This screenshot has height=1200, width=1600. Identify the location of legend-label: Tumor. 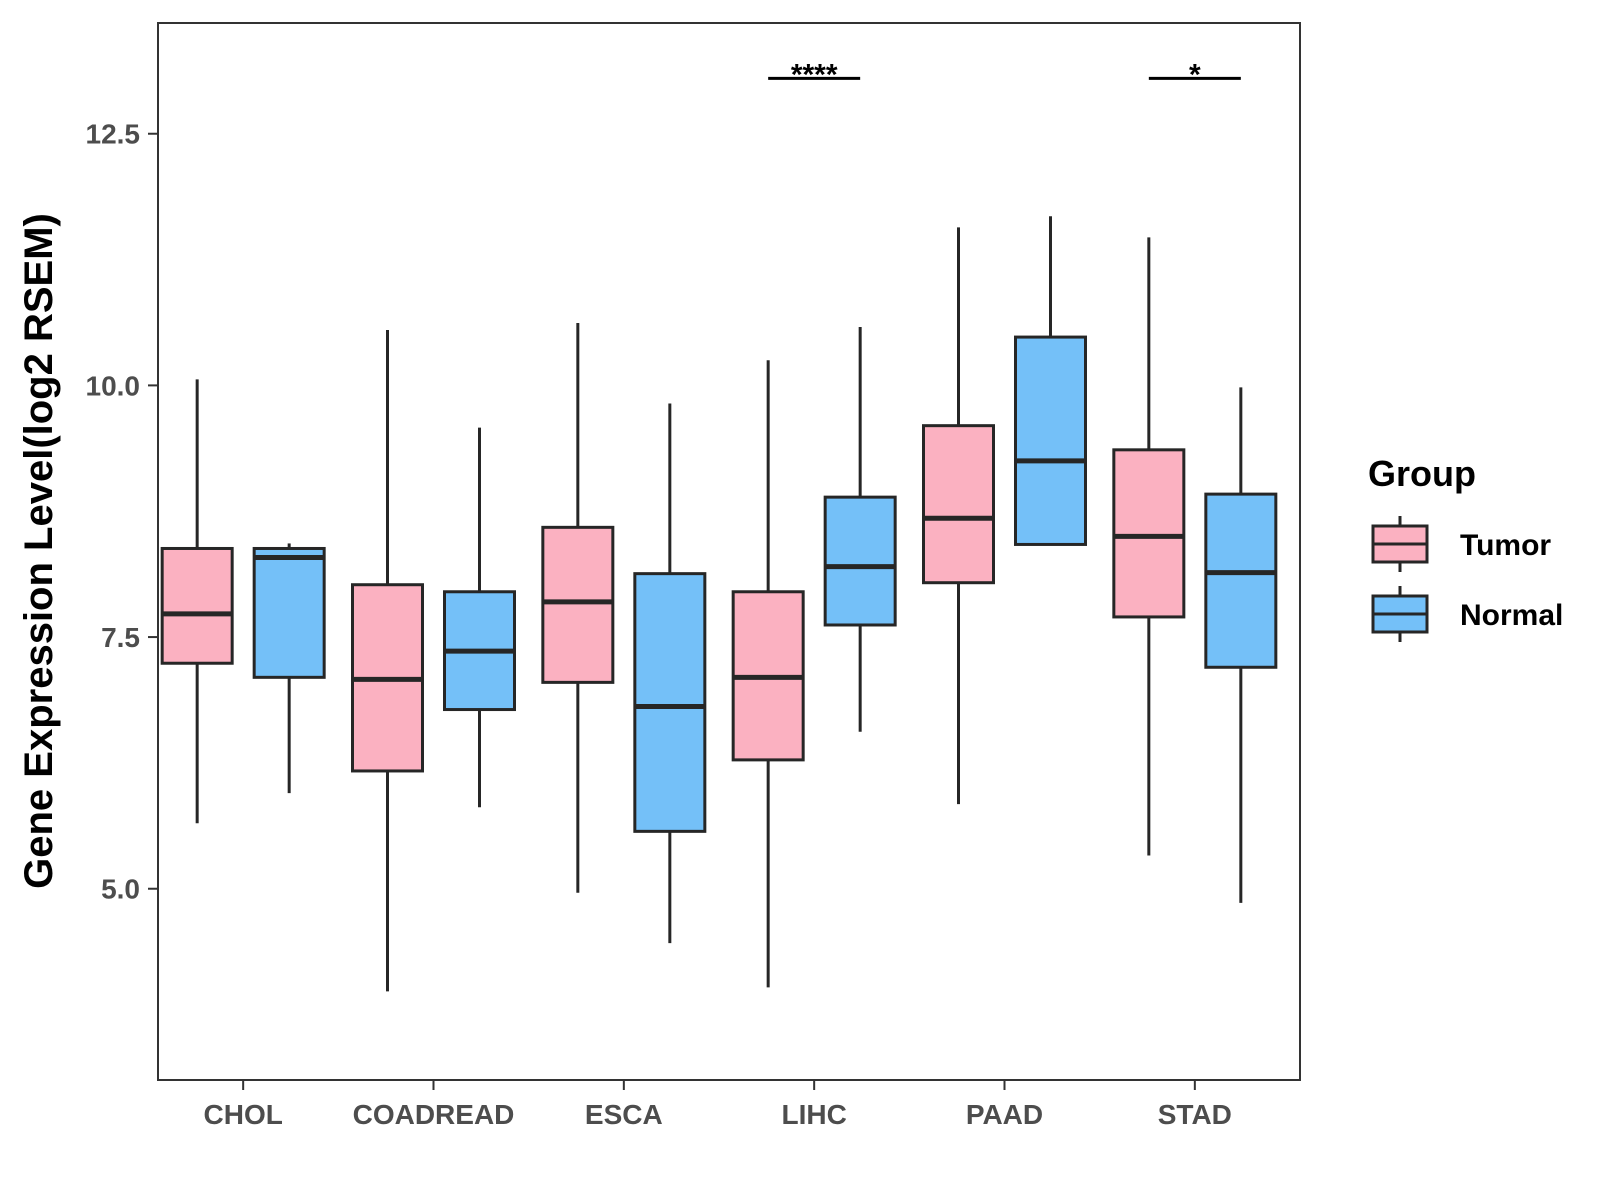
(1505, 545).